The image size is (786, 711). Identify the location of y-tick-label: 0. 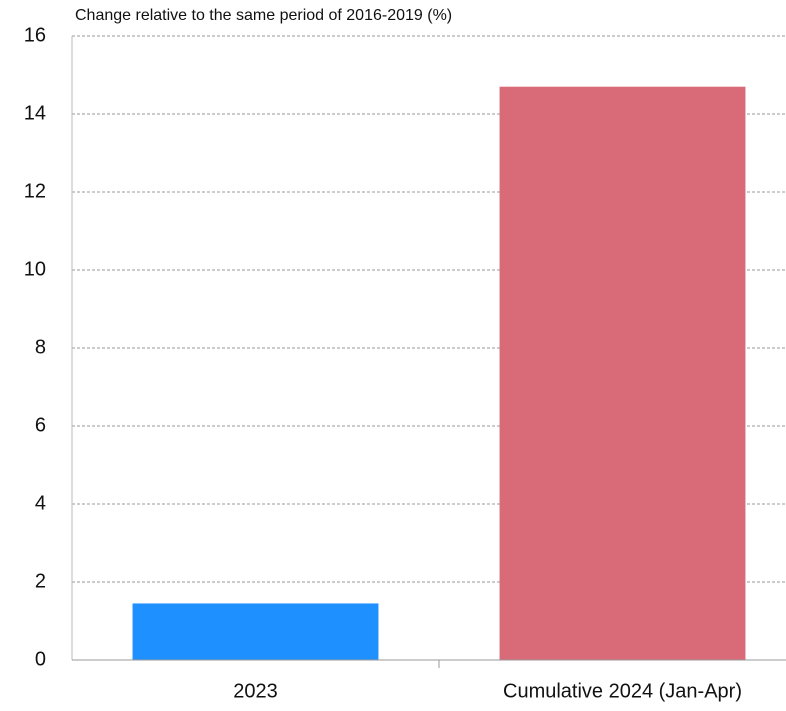
(40, 659).